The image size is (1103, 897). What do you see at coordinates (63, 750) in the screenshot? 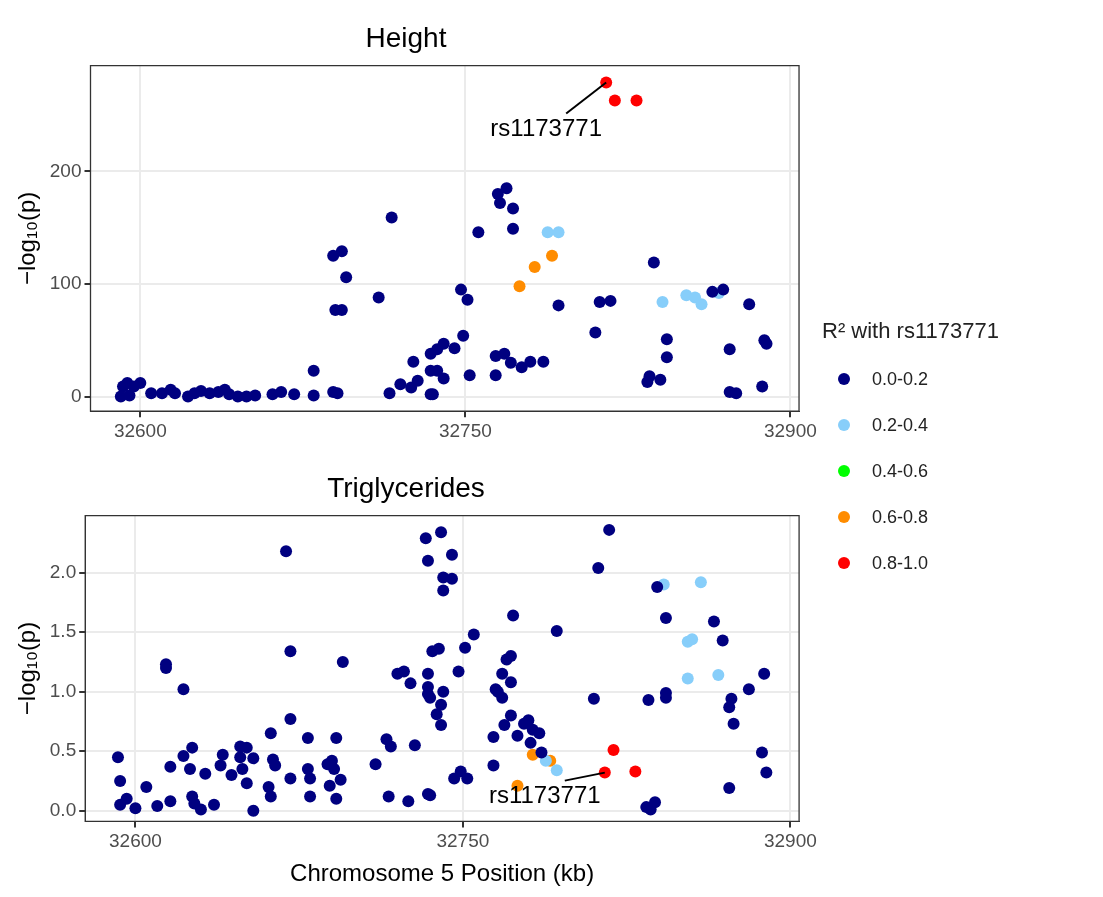
I see `y-tick-label: 0.5` at bounding box center [63, 750].